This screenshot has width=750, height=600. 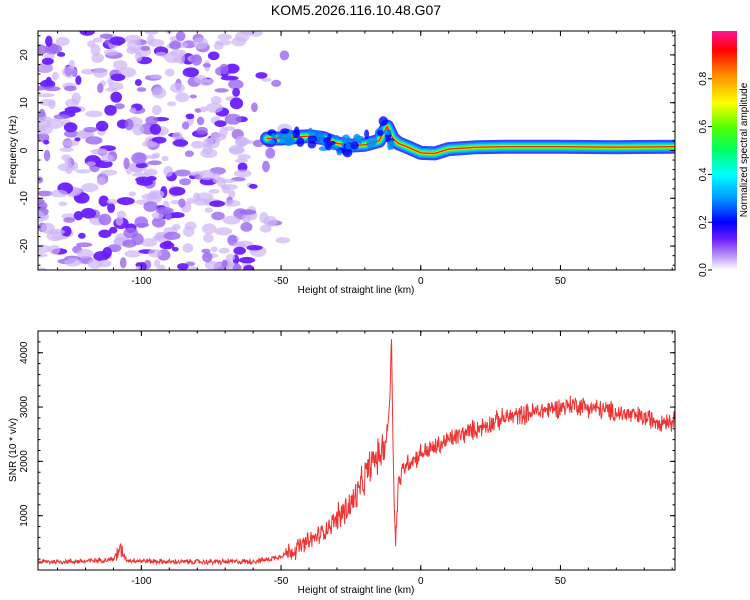 I want to click on colorbar-title: Normalized spectral amplitude, so click(x=744, y=149).